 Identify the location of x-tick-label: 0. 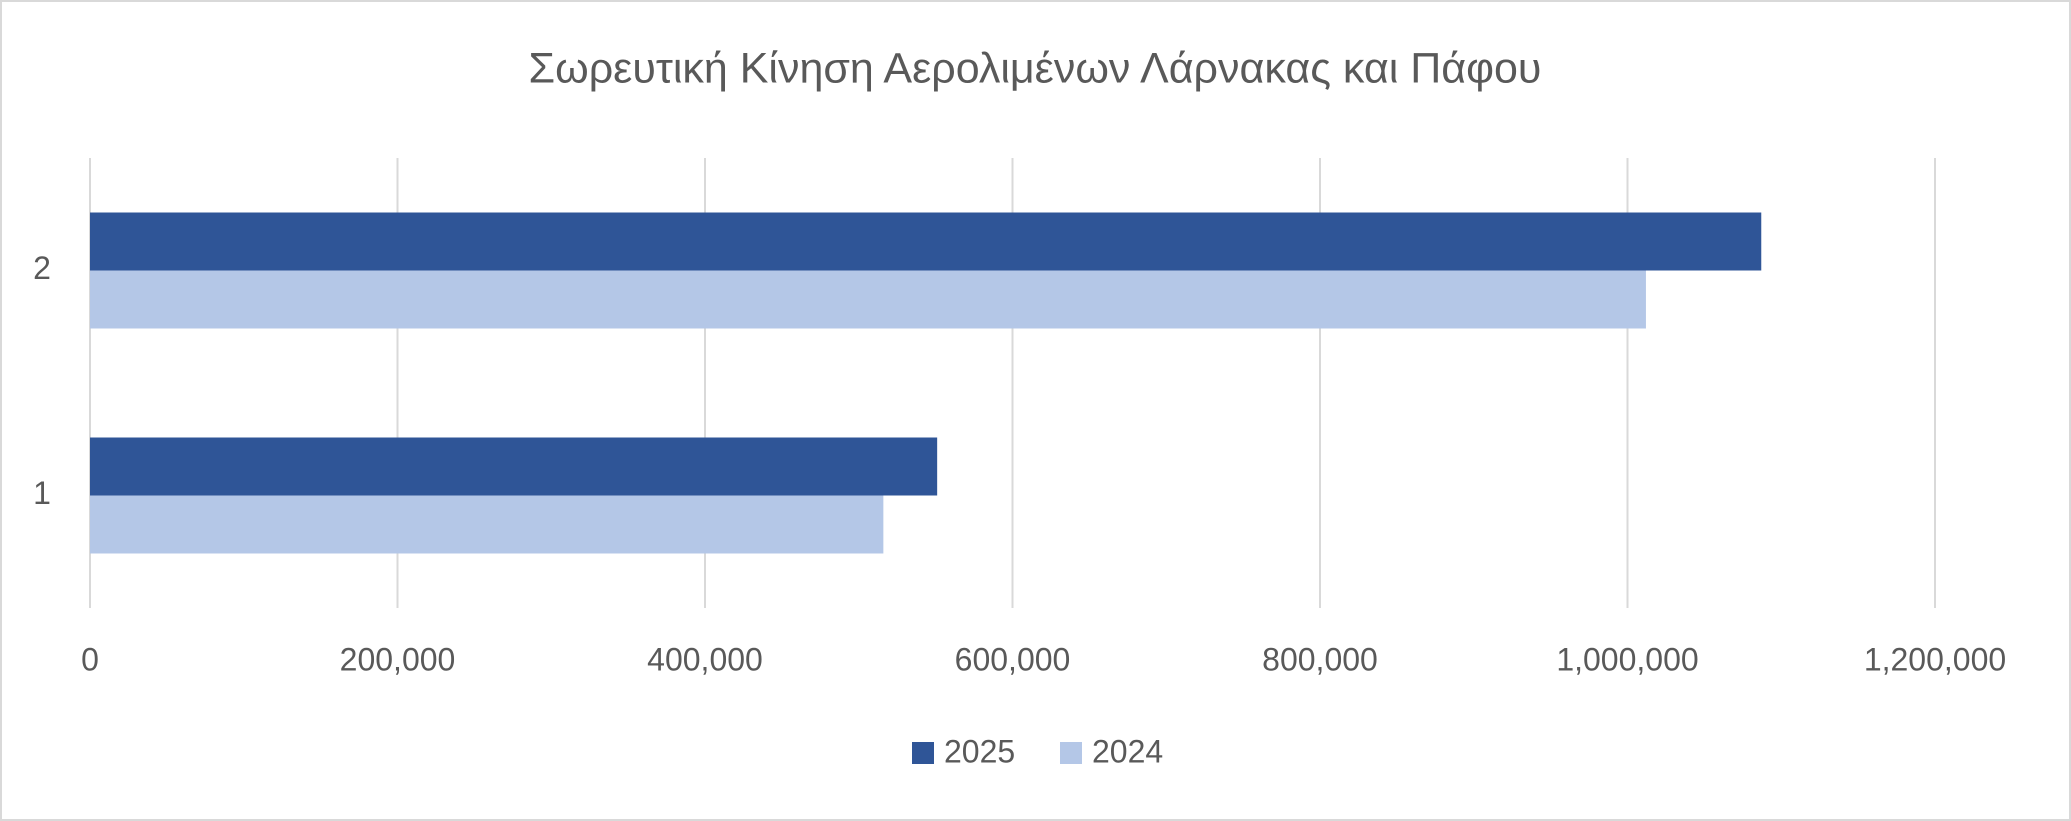
(90, 659).